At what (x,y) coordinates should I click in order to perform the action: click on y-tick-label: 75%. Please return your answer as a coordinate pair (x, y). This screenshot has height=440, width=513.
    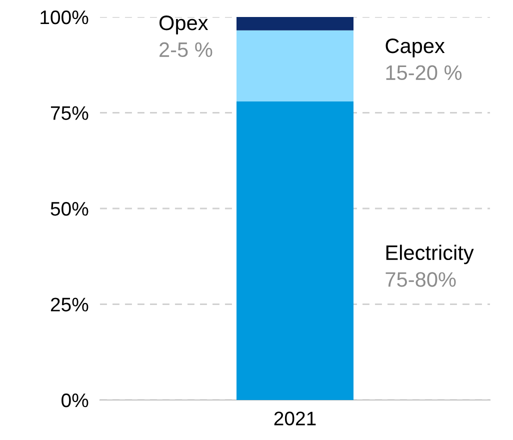
    Looking at the image, I should click on (69, 113).